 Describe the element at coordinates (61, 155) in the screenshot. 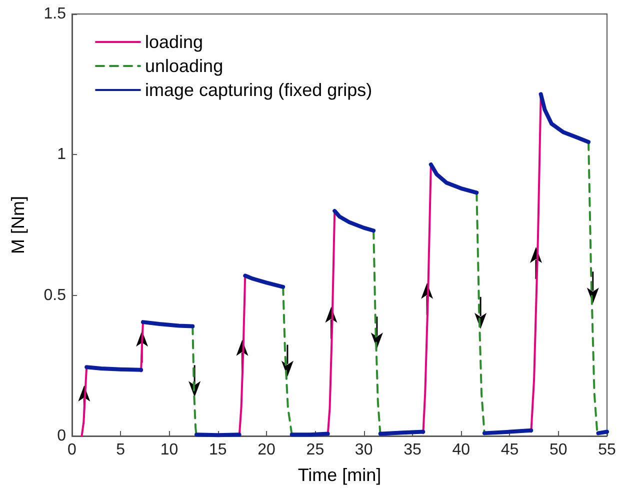

I see `y-tick-label: 1` at that location.